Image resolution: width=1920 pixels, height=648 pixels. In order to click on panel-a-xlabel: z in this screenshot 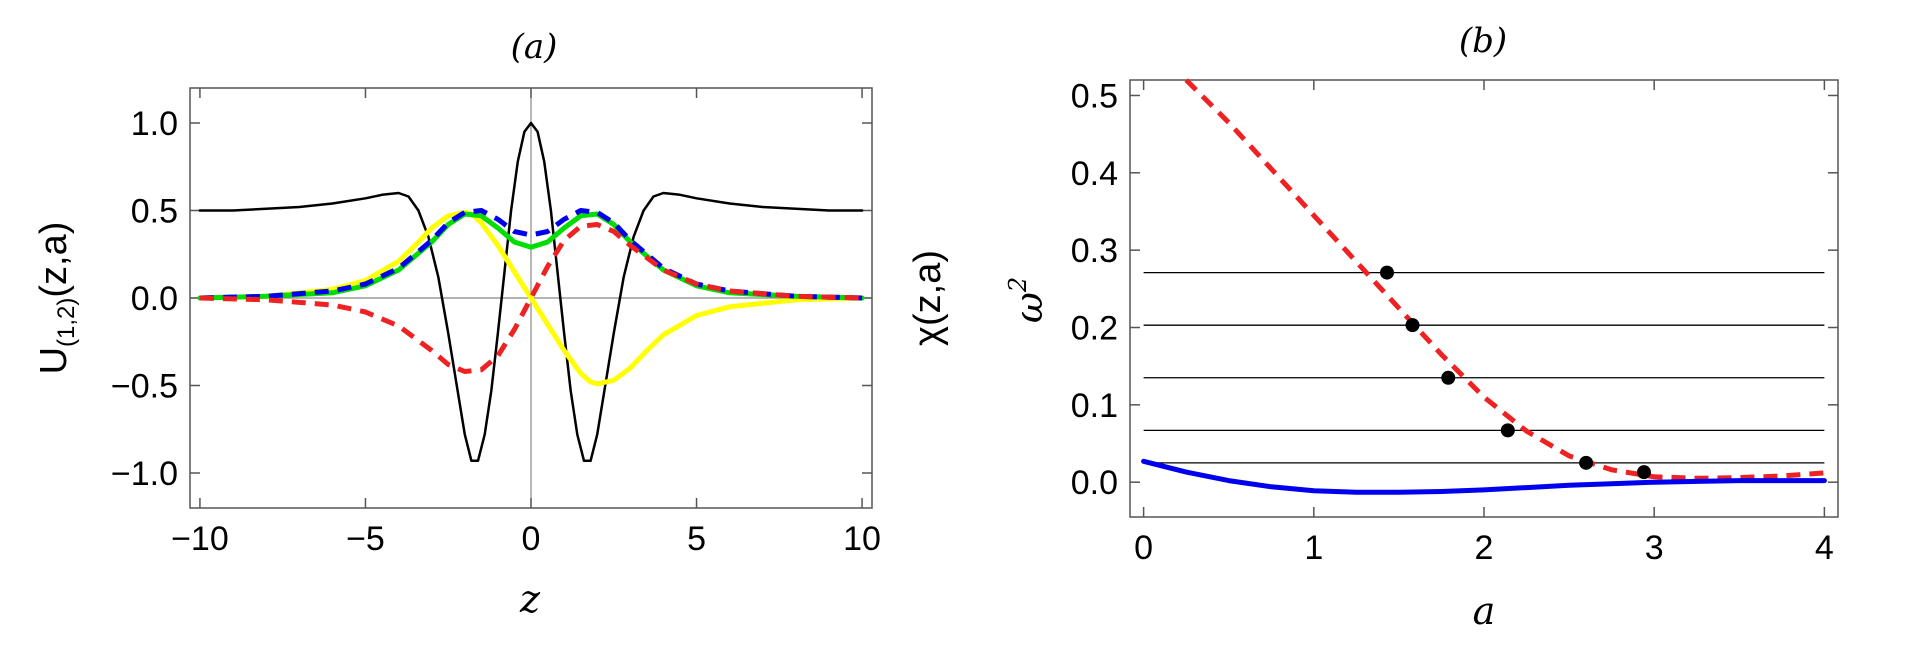, I will do `click(530, 599)`.